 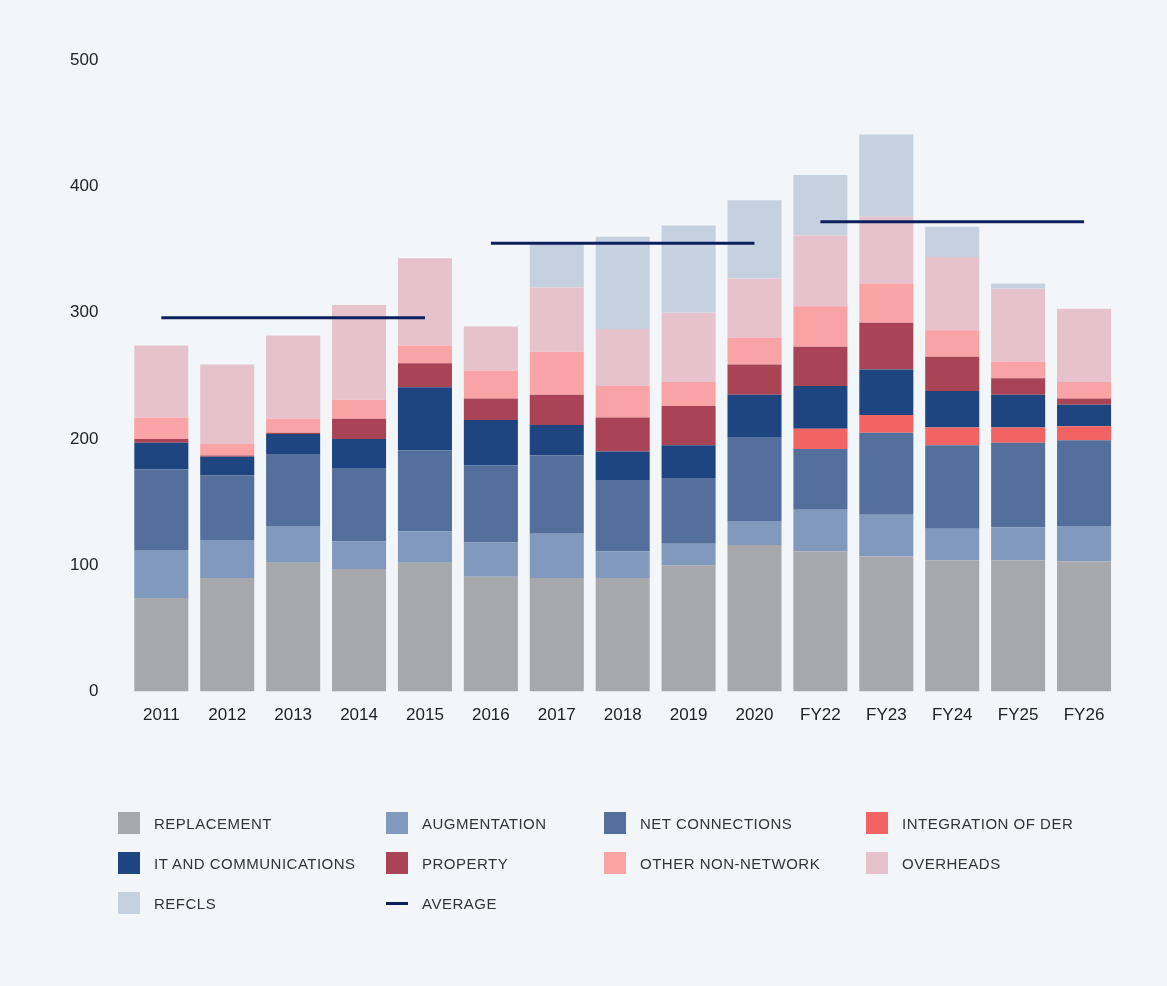 I want to click on legend-label: OVERHEADS, so click(x=951, y=863).